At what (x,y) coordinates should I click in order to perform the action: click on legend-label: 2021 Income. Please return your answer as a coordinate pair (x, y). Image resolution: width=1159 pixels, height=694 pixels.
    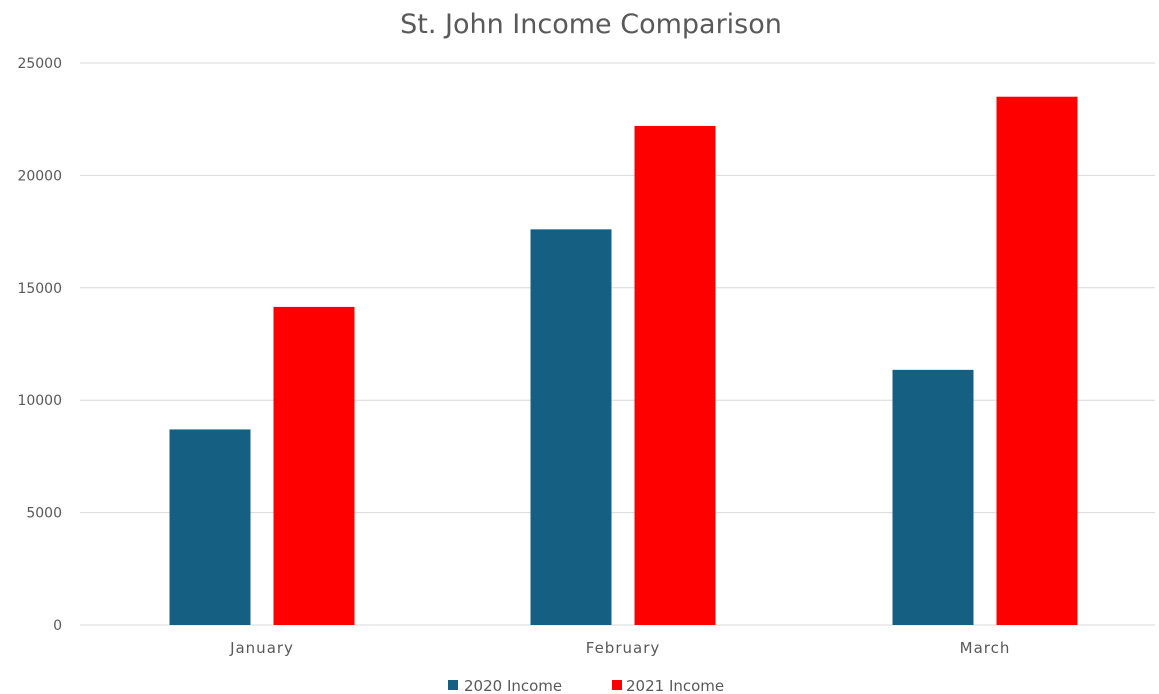
    Looking at the image, I should click on (675, 685).